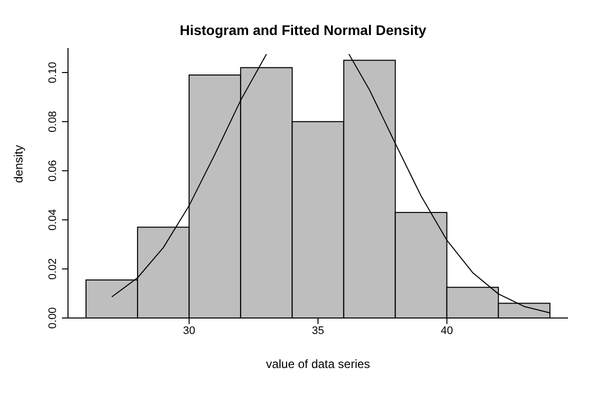  What do you see at coordinates (318, 330) in the screenshot?
I see `x-tick-label: 35` at bounding box center [318, 330].